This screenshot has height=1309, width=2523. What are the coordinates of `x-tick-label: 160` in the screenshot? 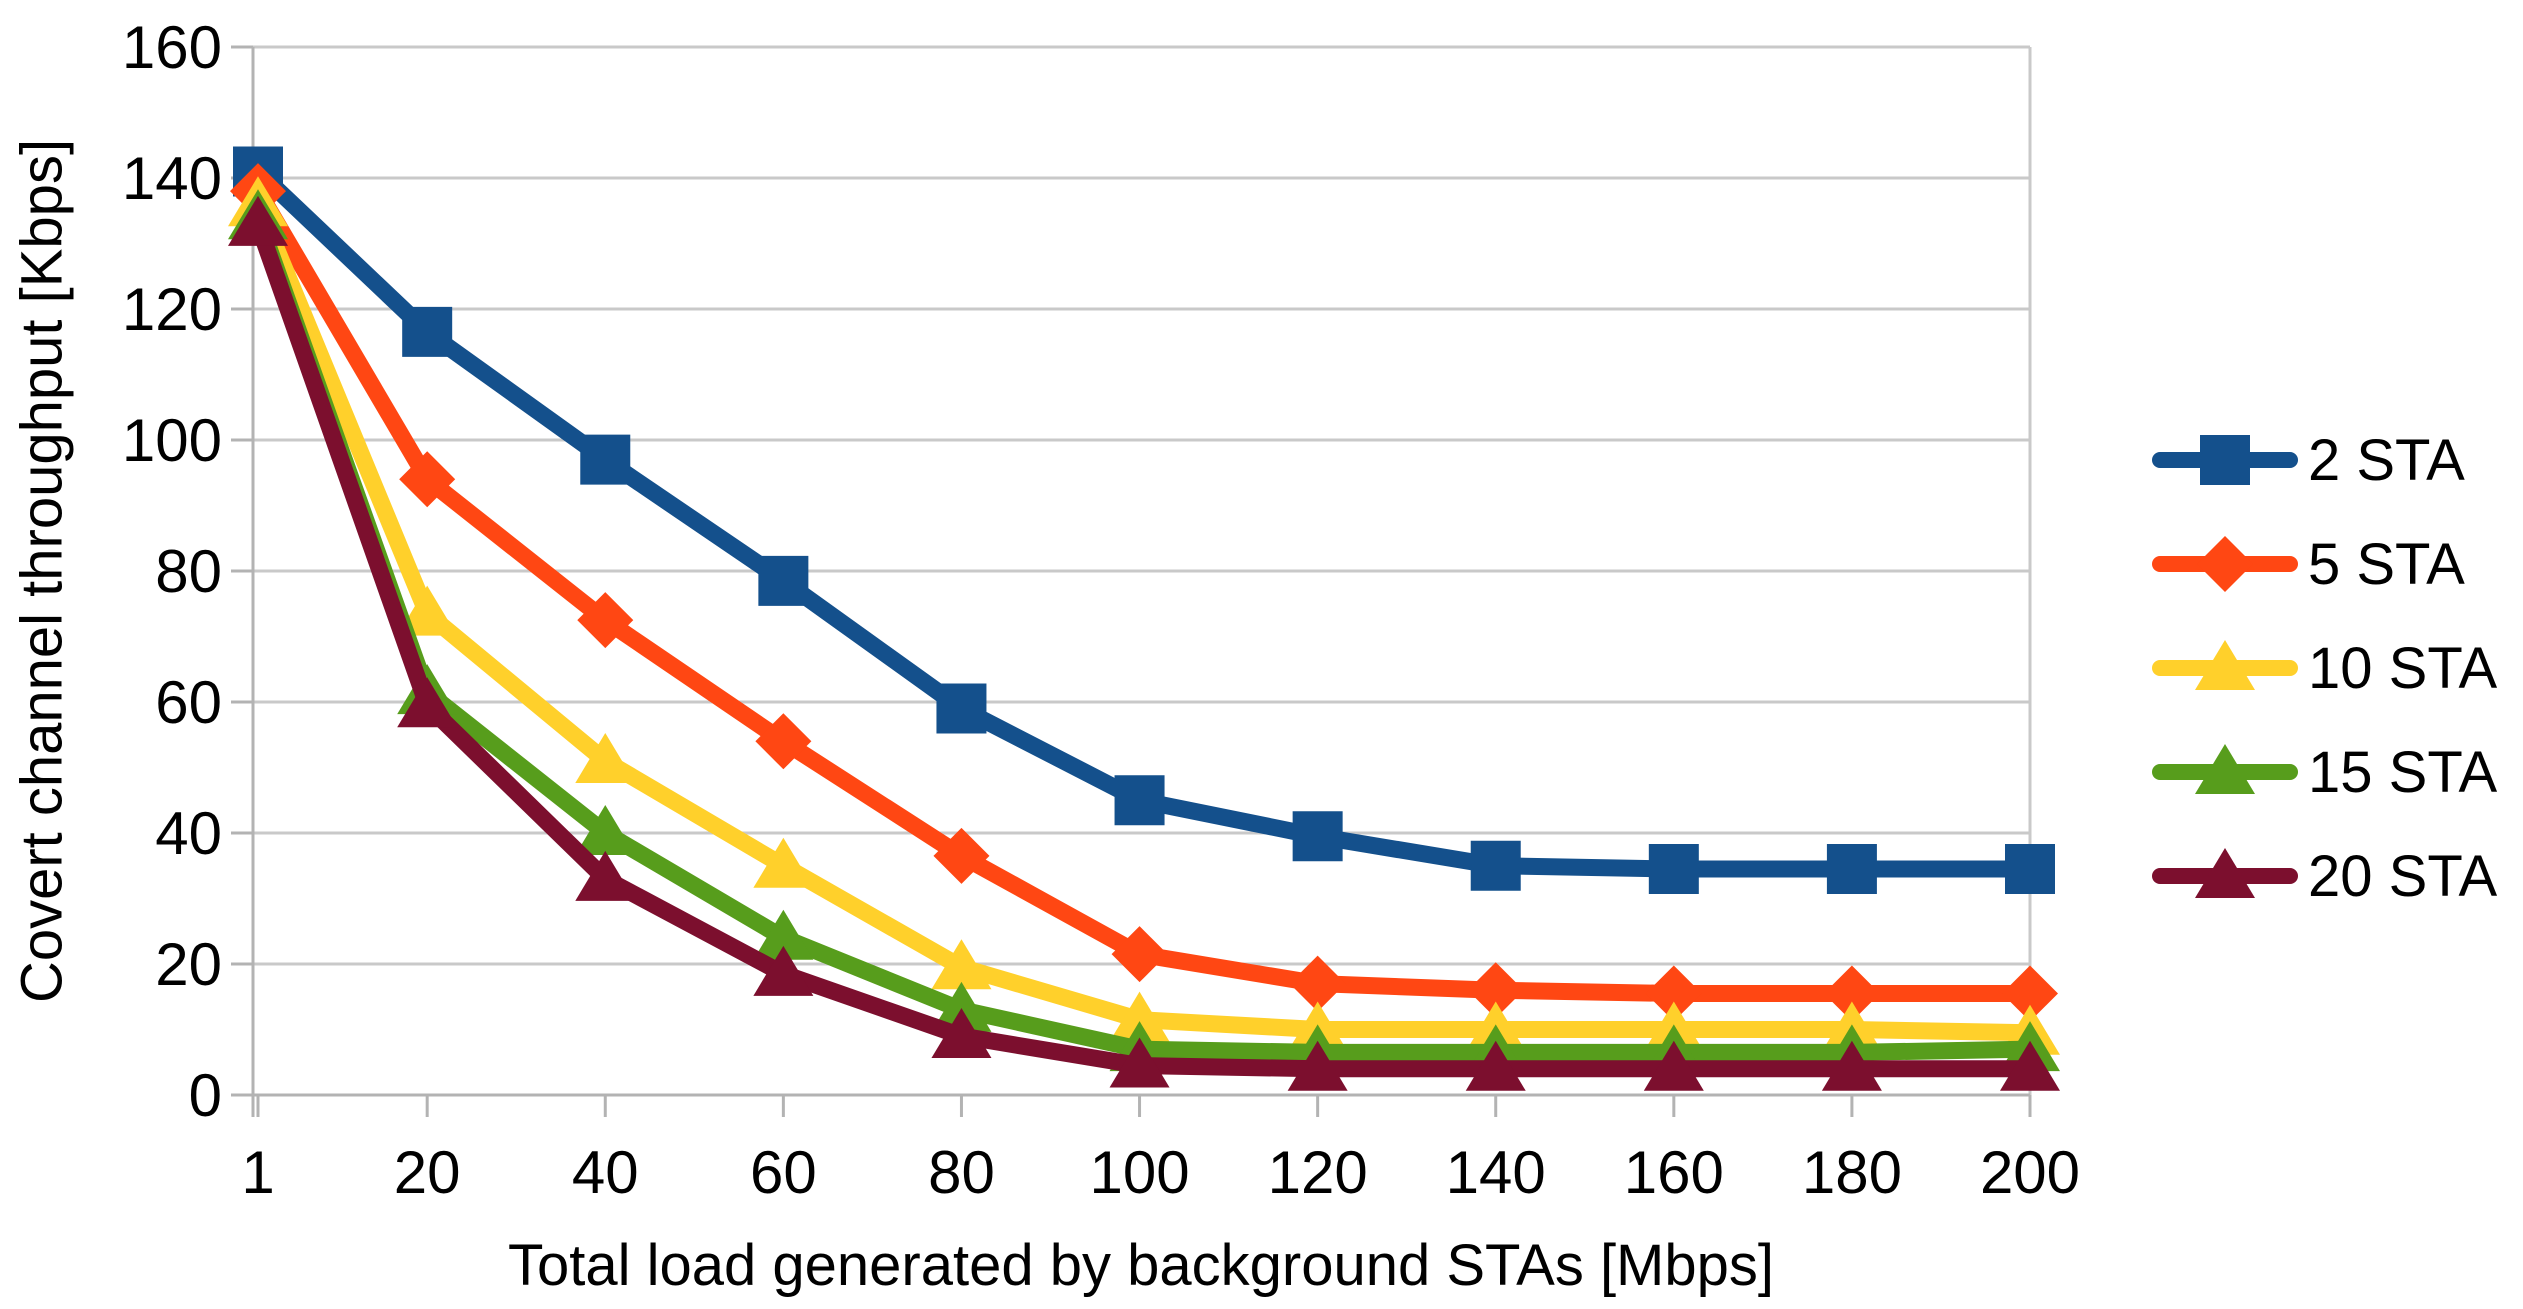 It's located at (1674, 1172).